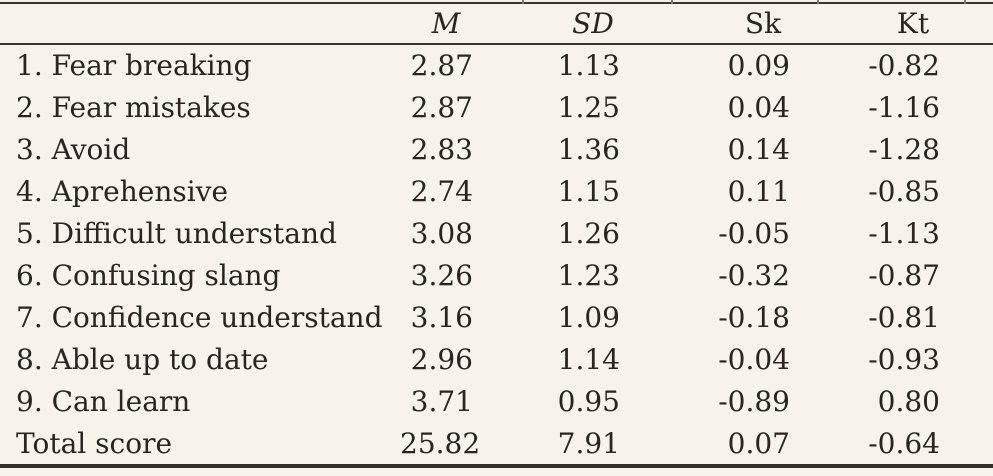  I want to click on cell-sd: 7.91, so click(588, 443).